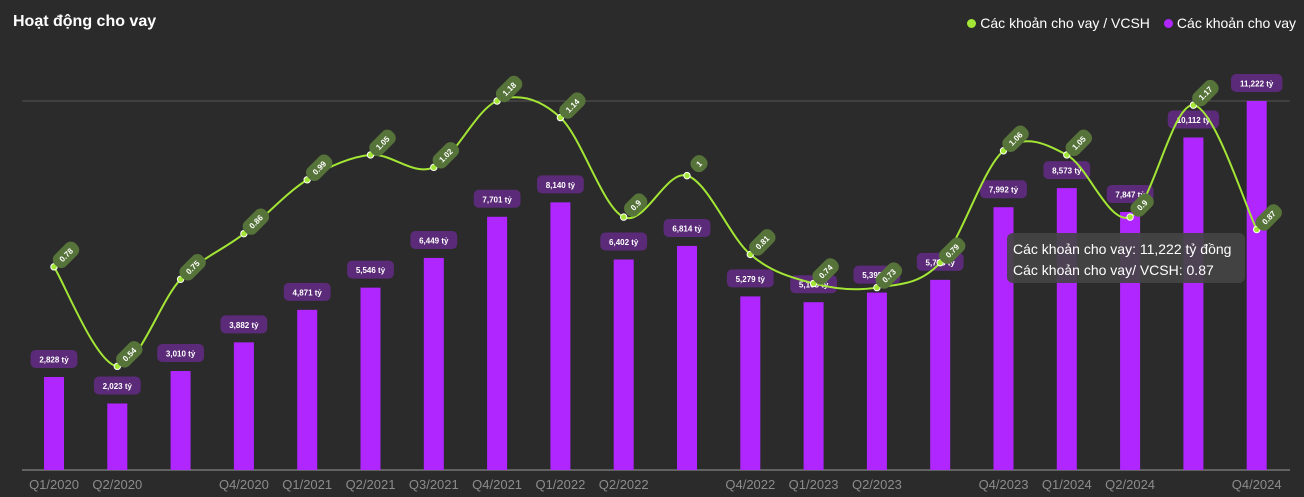 This screenshot has height=497, width=1304. I want to click on bar-data-label: 8,140 tỷ, so click(561, 185).